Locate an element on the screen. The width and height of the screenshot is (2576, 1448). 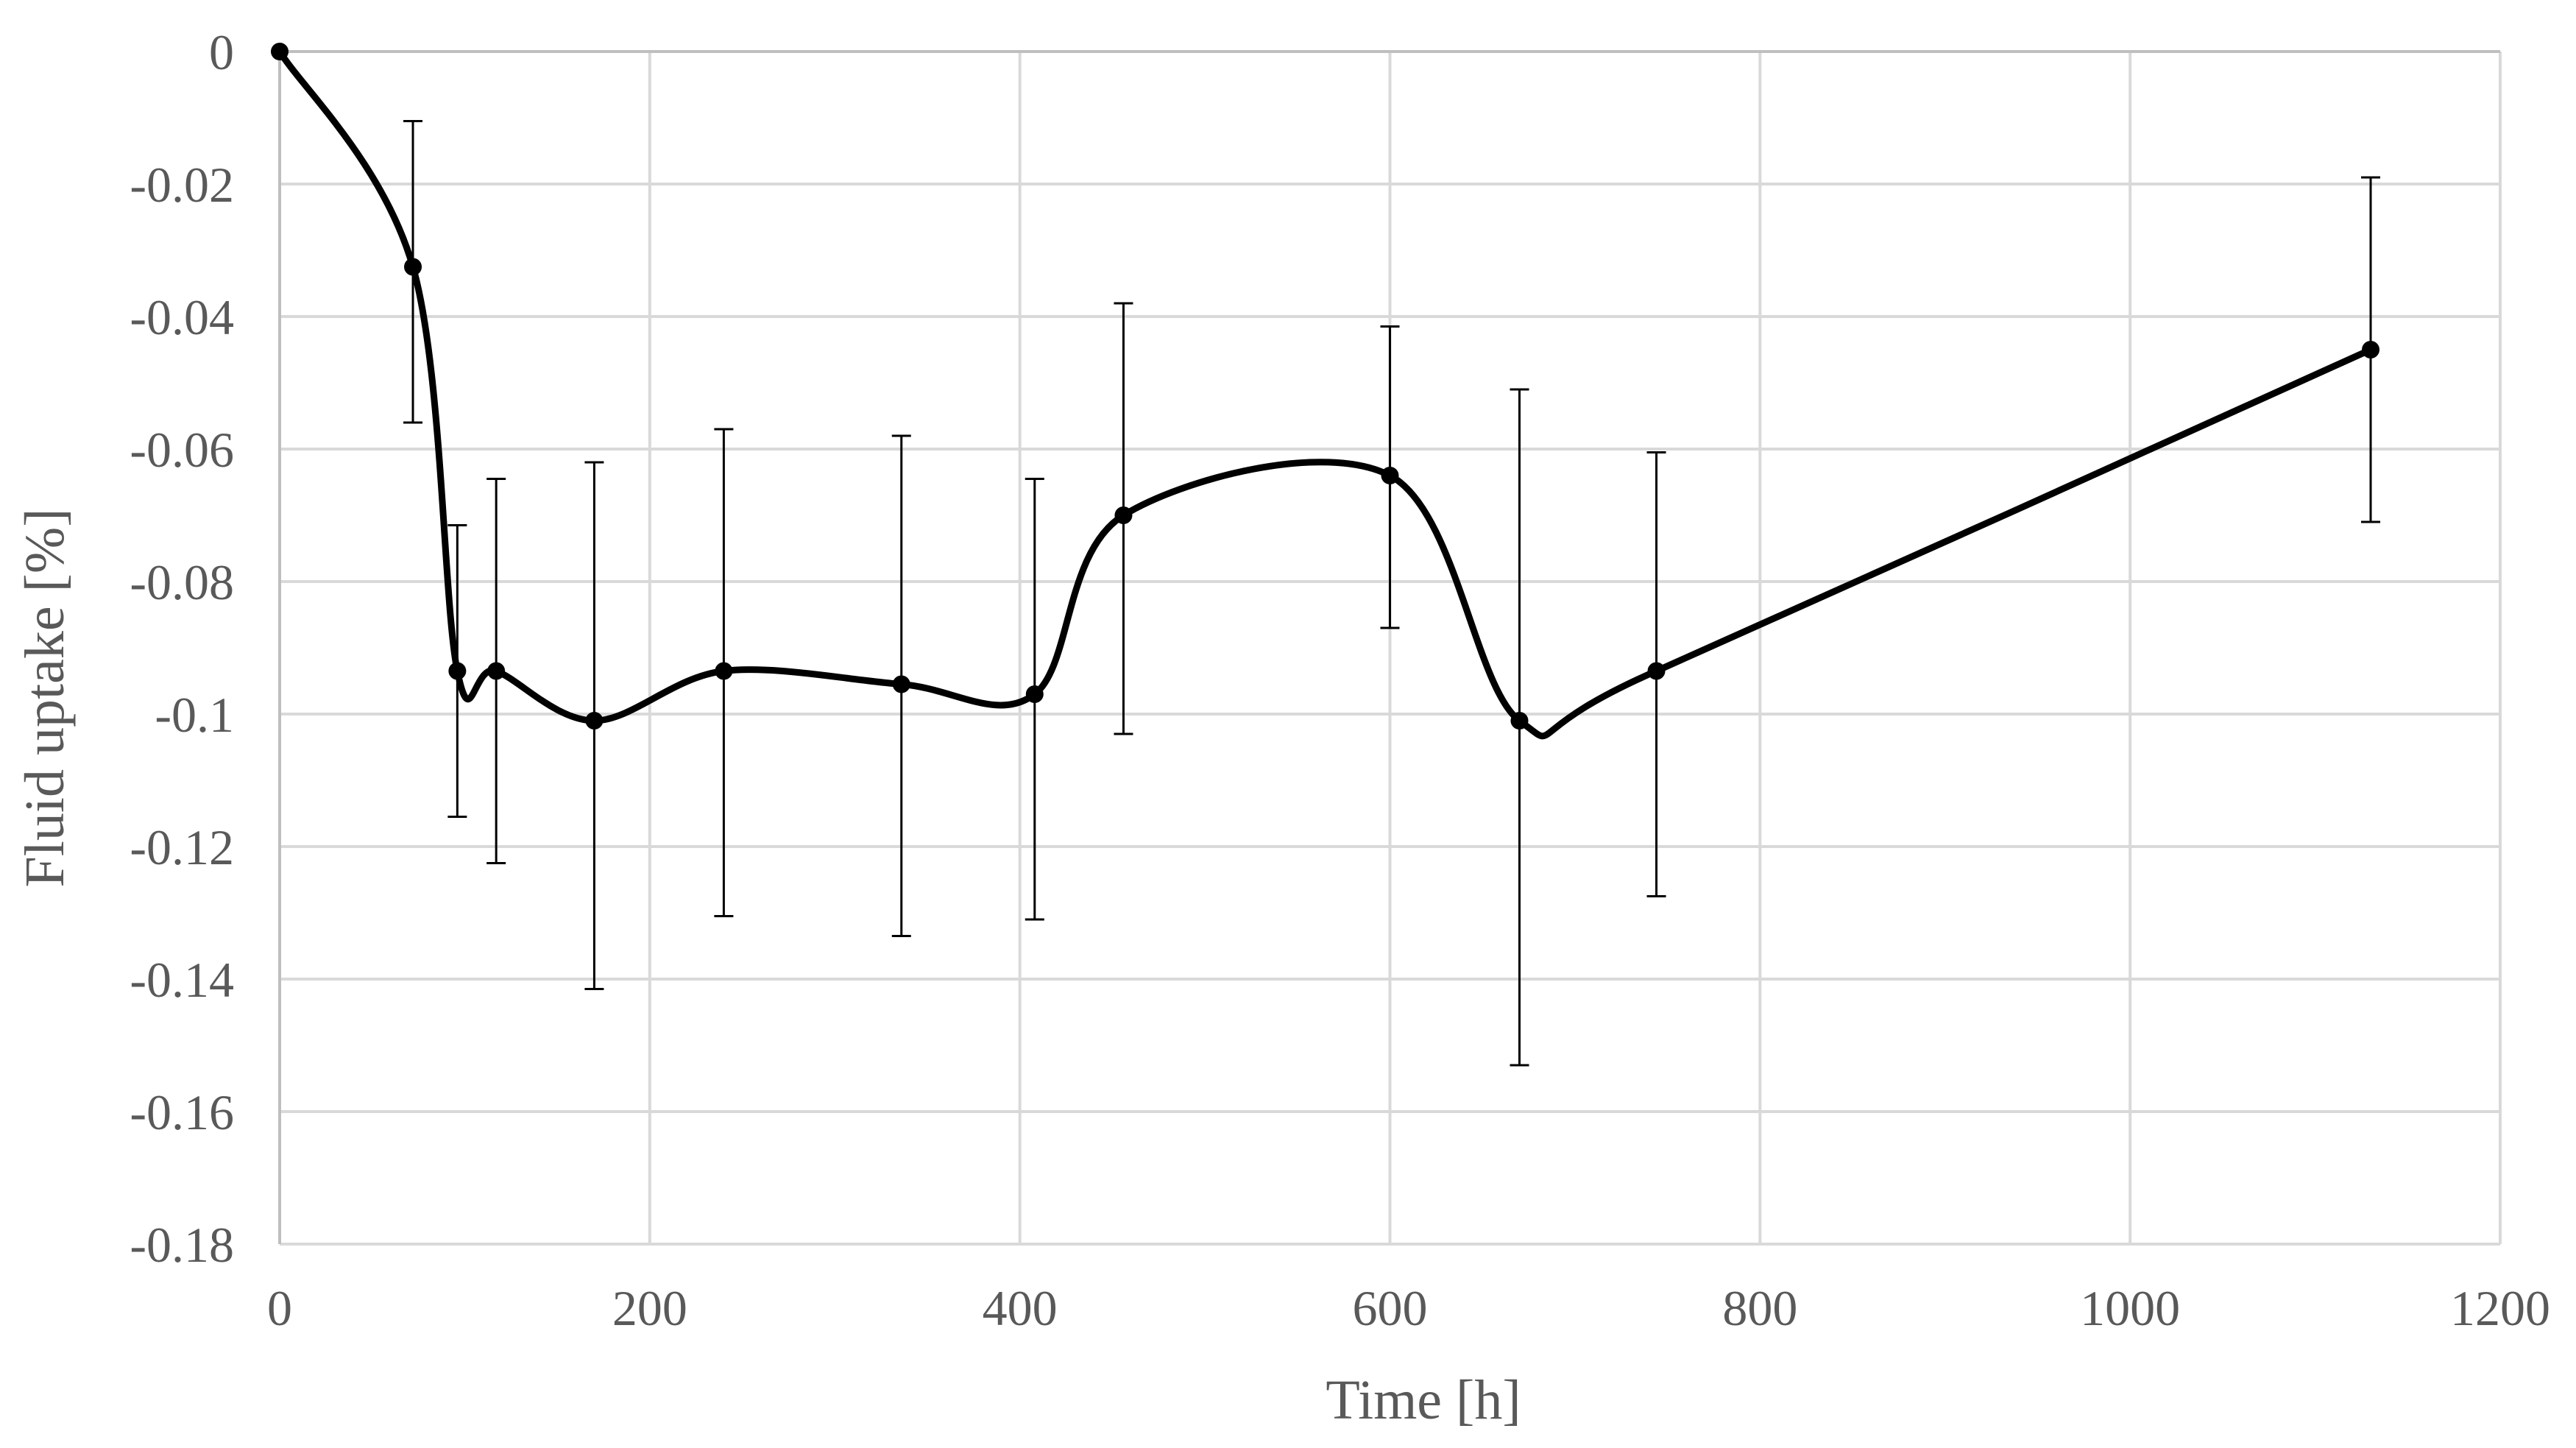
y-tick-label: -0.12 is located at coordinates (182, 847).